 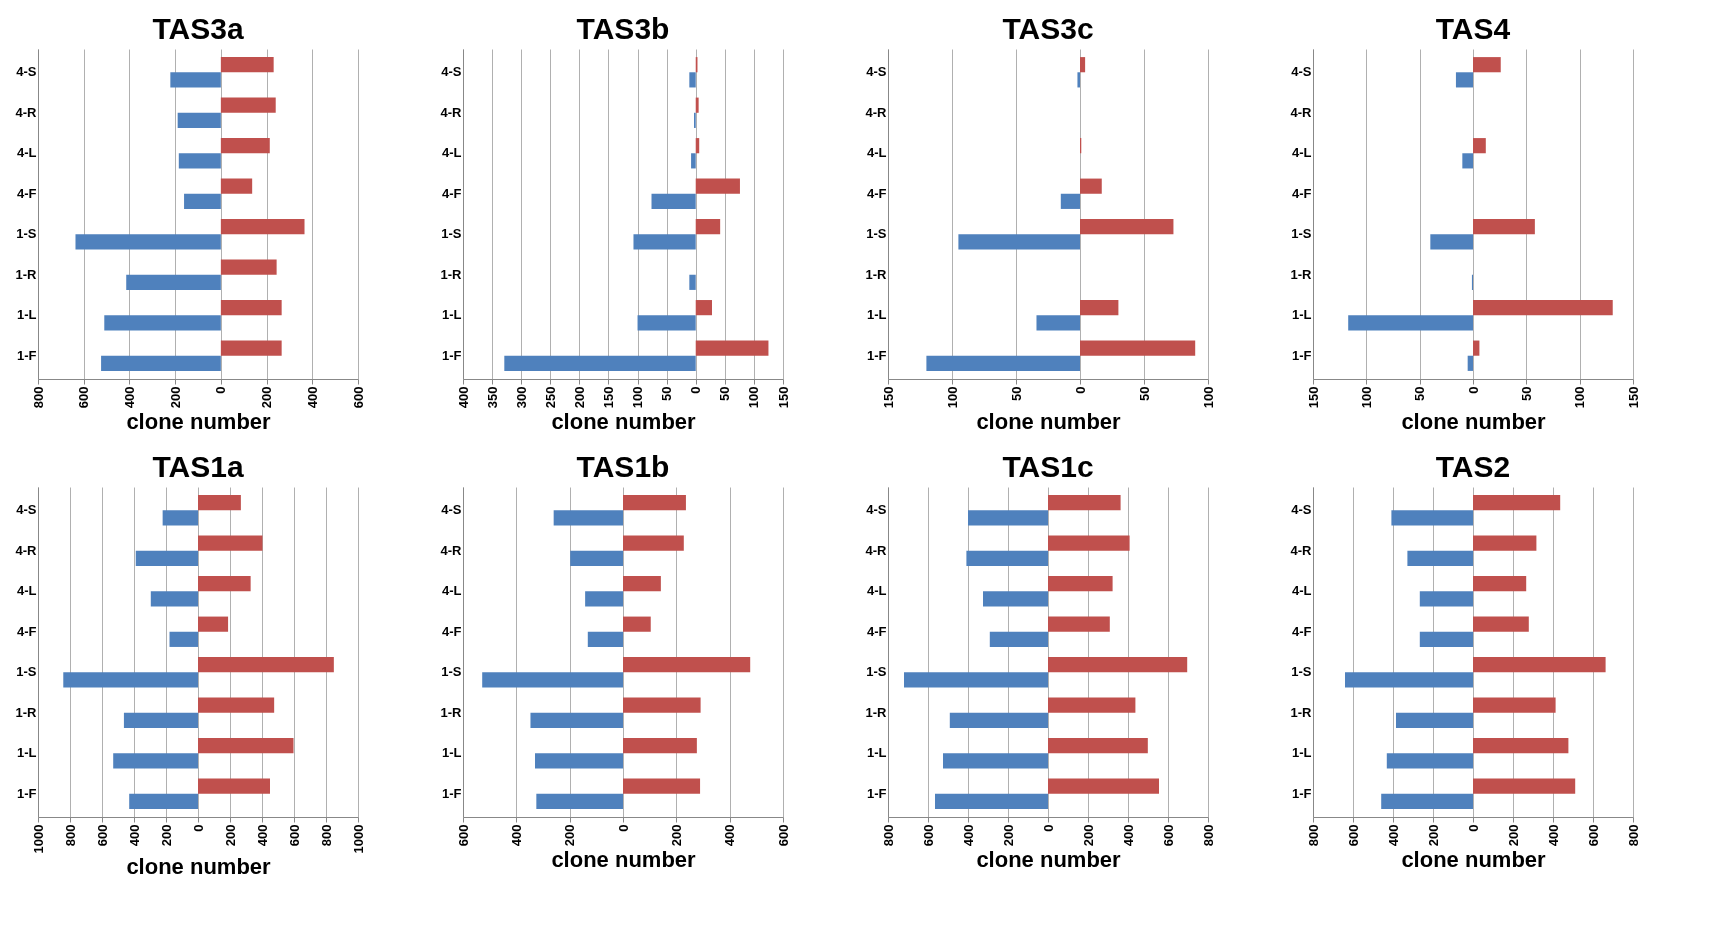 What do you see at coordinates (928, 835) in the screenshot?
I see `x-tick-label: 600` at bounding box center [928, 835].